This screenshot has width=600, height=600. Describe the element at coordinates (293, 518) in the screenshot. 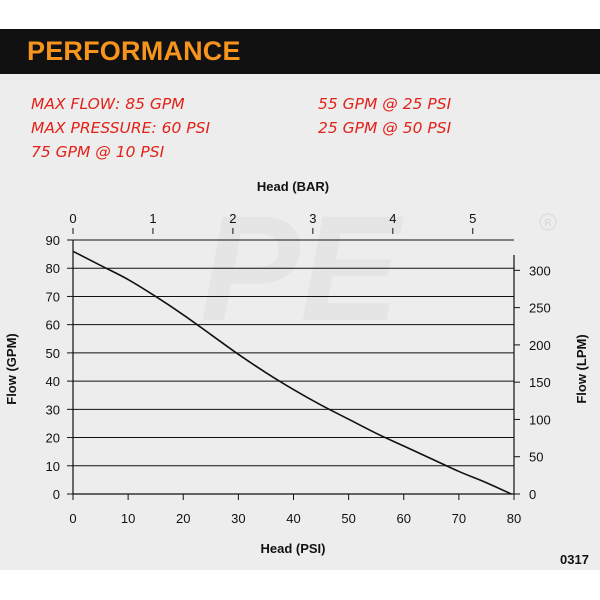

I see `x-tick-label: 40` at that location.